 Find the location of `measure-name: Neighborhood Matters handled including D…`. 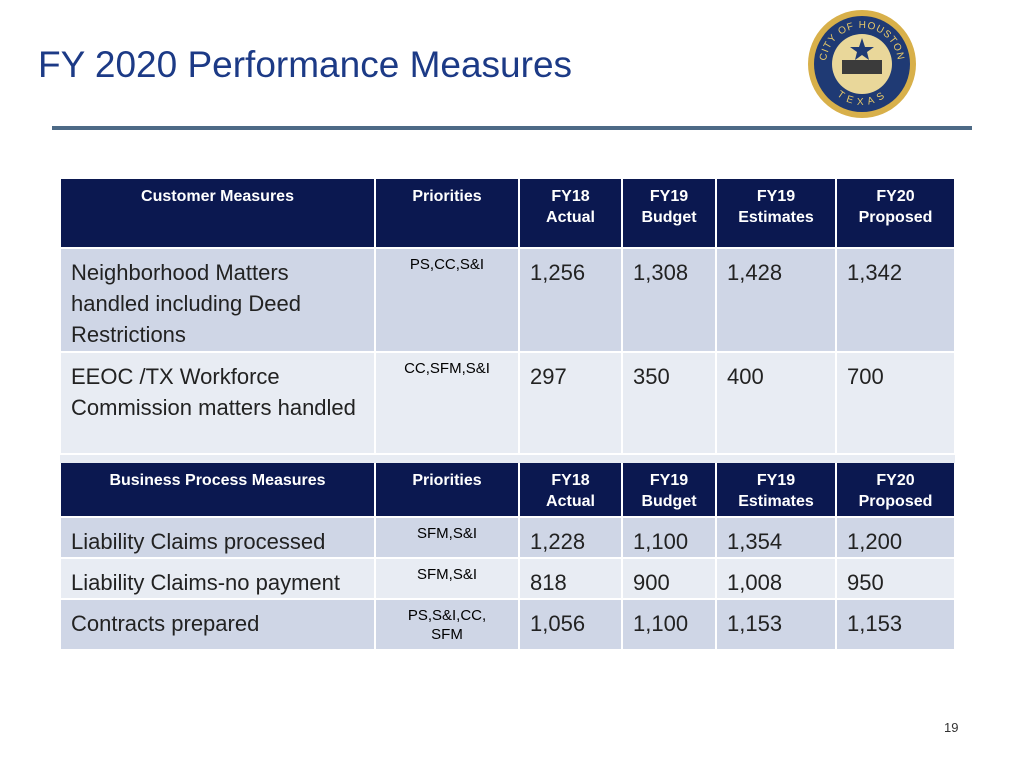

measure-name: Neighborhood Matters handled including D… is located at coordinates (217, 300).